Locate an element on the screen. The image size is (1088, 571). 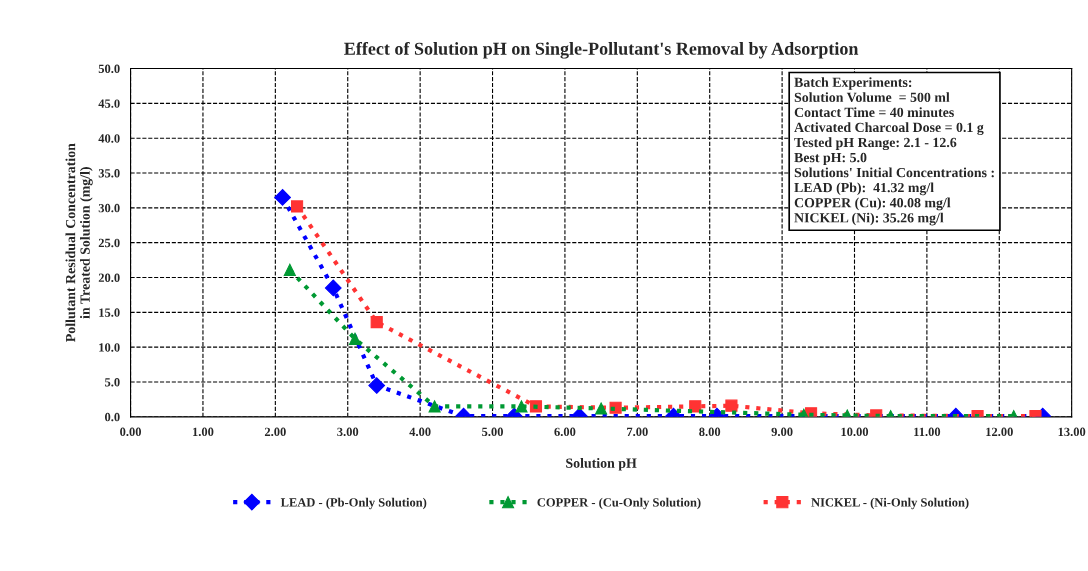
legend-label: LEAD - (Pb-Only Solution) is located at coordinates (353, 503).